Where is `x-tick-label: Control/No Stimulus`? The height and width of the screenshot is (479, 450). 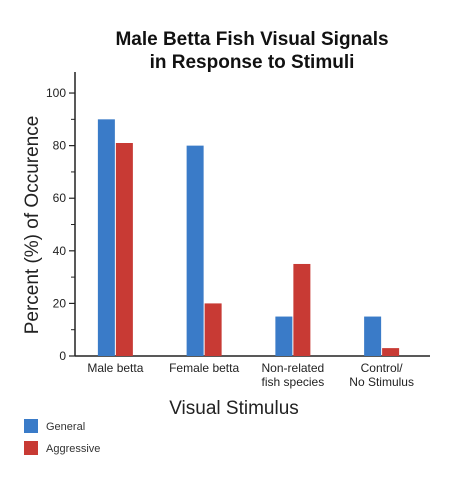 x-tick-label: Control/No Stimulus is located at coordinates (381, 375).